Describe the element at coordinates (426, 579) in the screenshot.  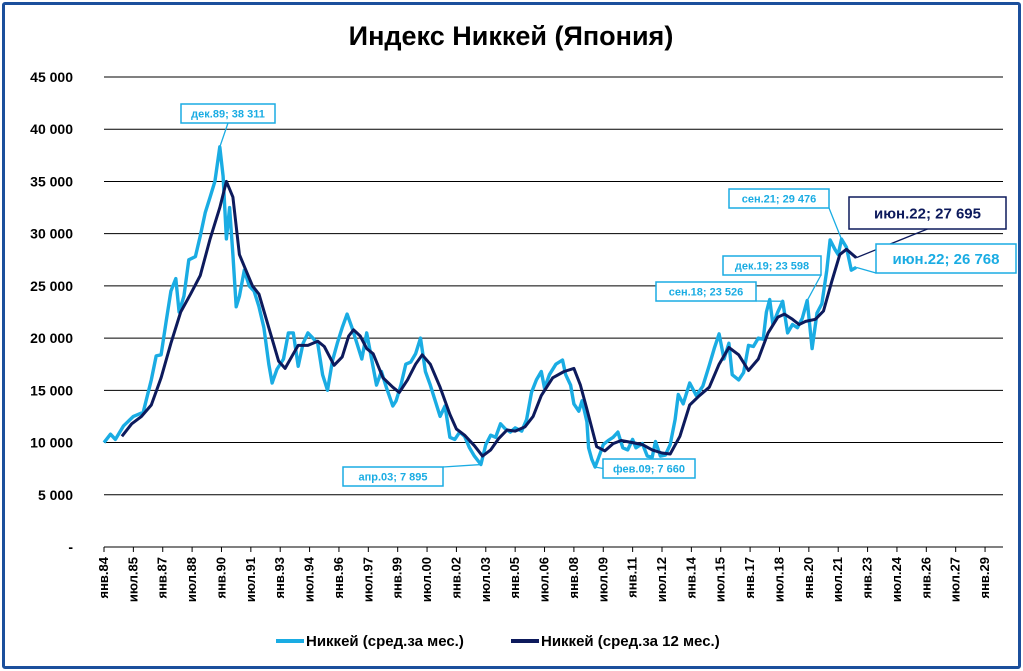
I see `x-tick-label: июл.00` at that location.